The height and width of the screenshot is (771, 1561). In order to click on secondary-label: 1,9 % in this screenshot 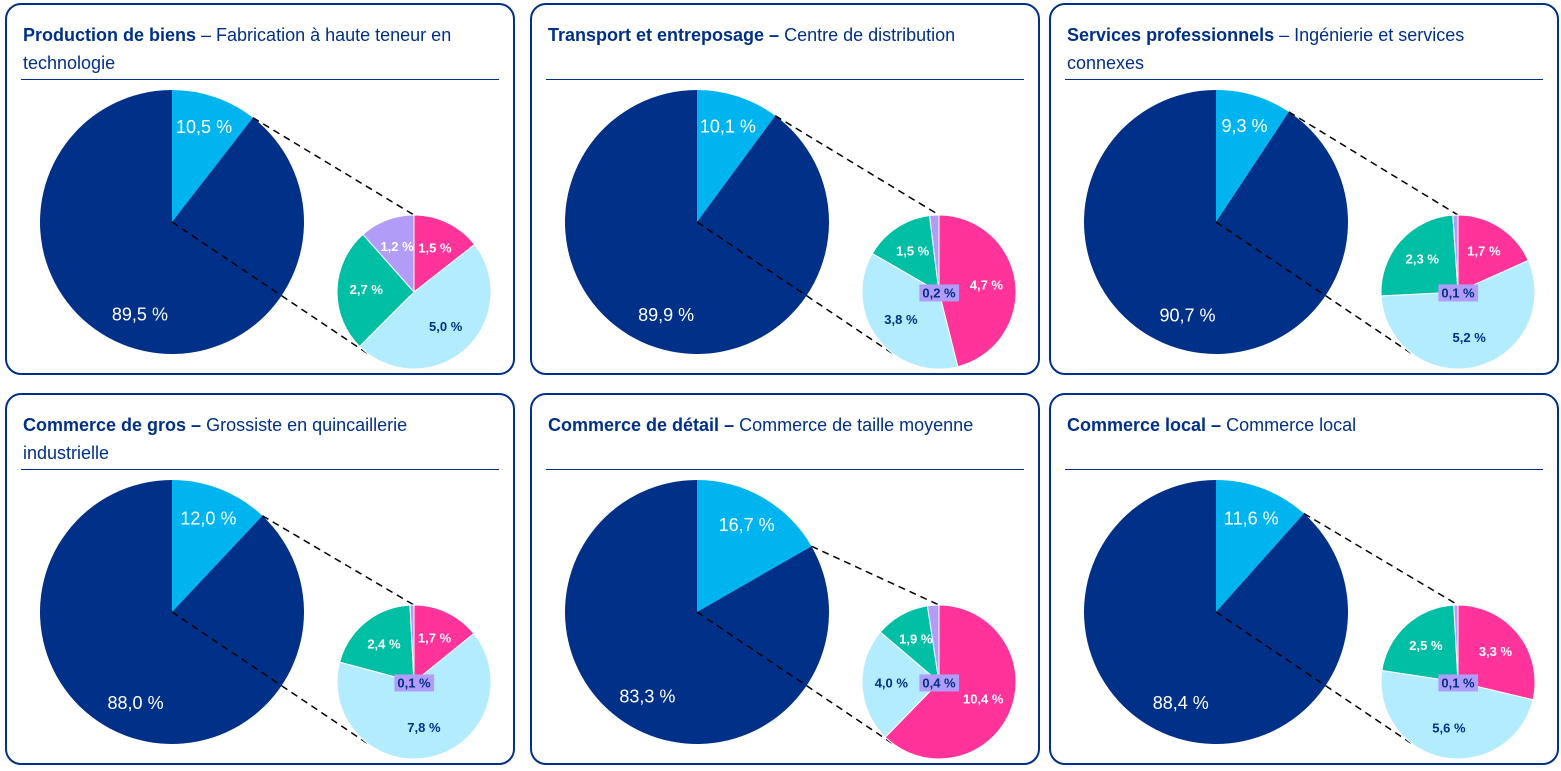, I will do `click(916, 639)`.